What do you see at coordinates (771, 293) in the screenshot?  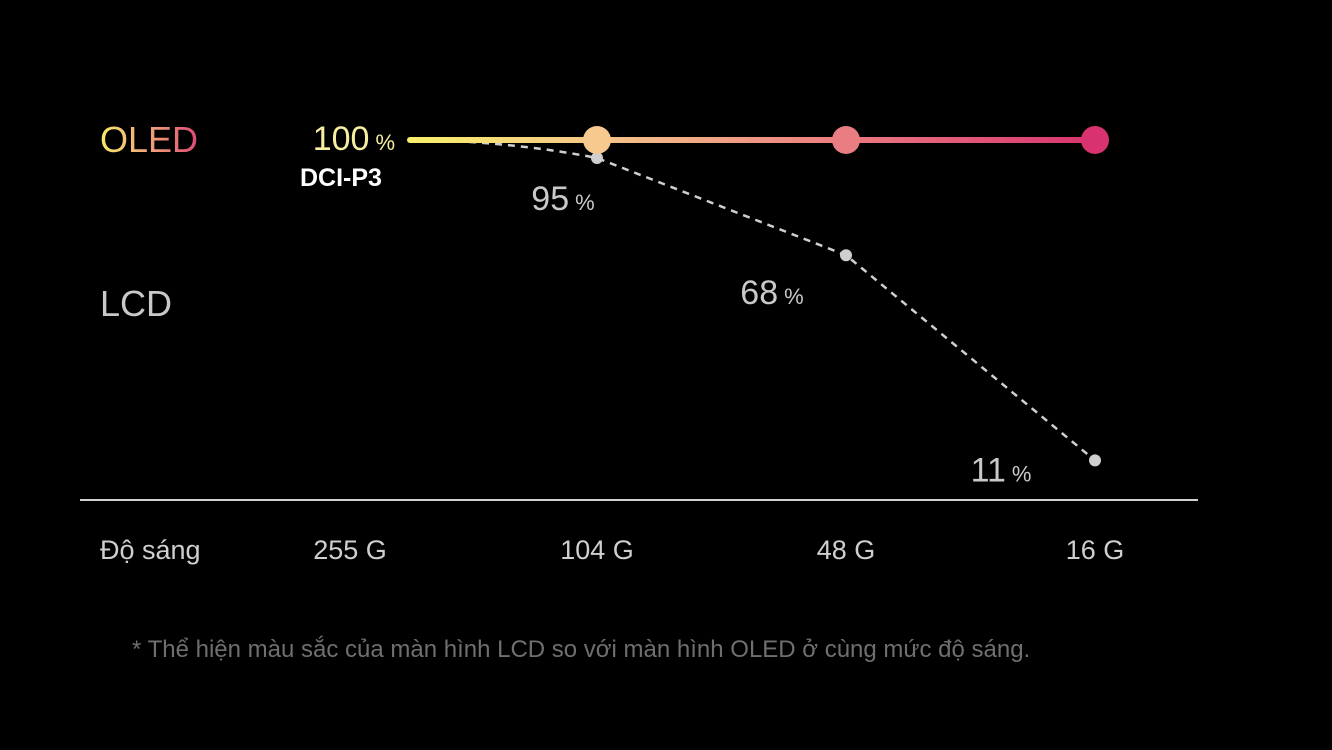 I see `lcd-value-label: 68%` at bounding box center [771, 293].